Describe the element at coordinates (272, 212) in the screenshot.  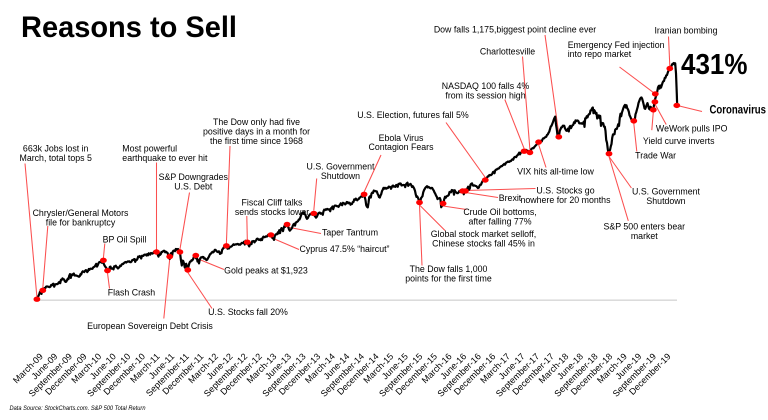
I see `svg-text: sends stocks lower` at that location.